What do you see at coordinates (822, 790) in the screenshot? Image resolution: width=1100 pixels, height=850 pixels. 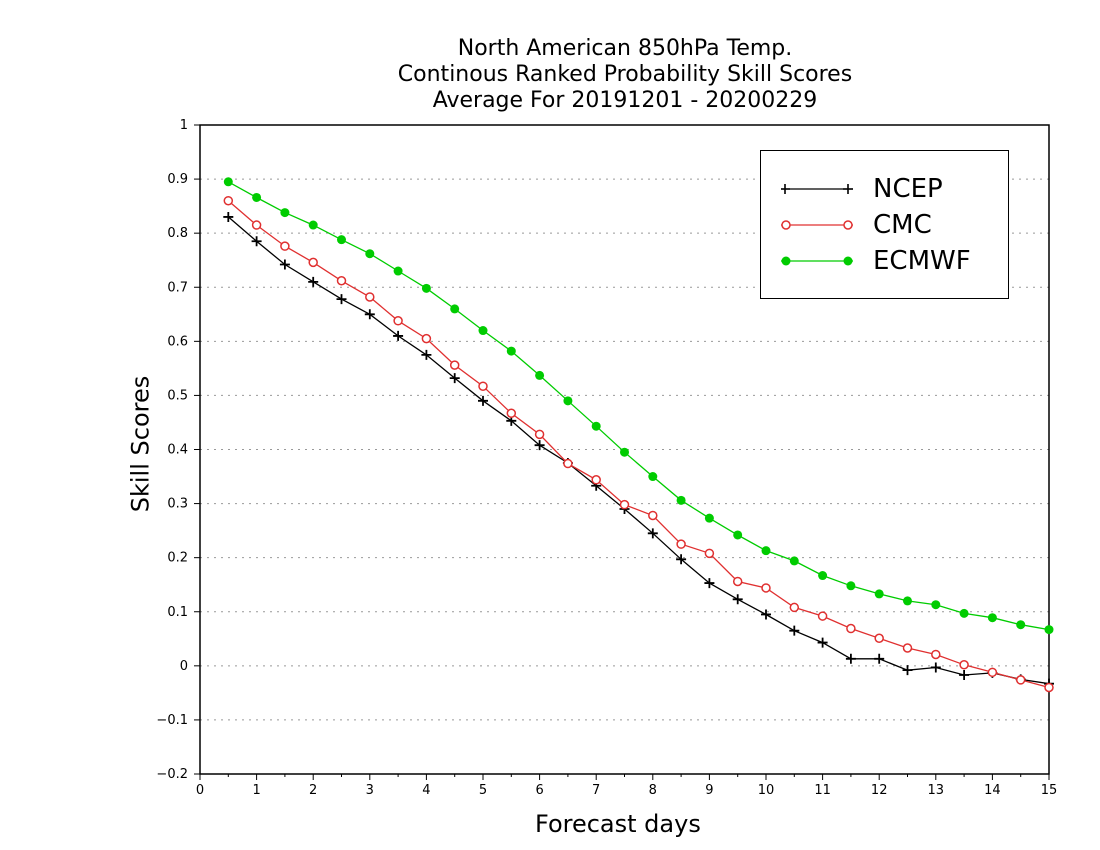 I see `x-tick-label: 11` at bounding box center [822, 790].